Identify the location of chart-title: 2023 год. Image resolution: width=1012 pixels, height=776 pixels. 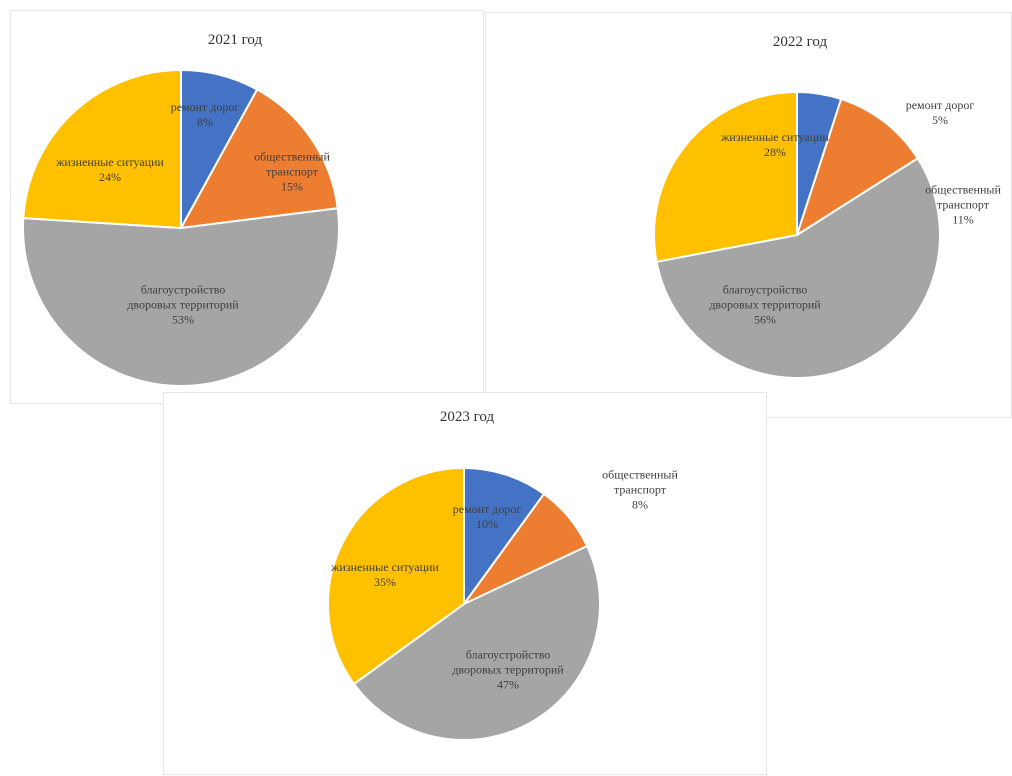
(467, 417).